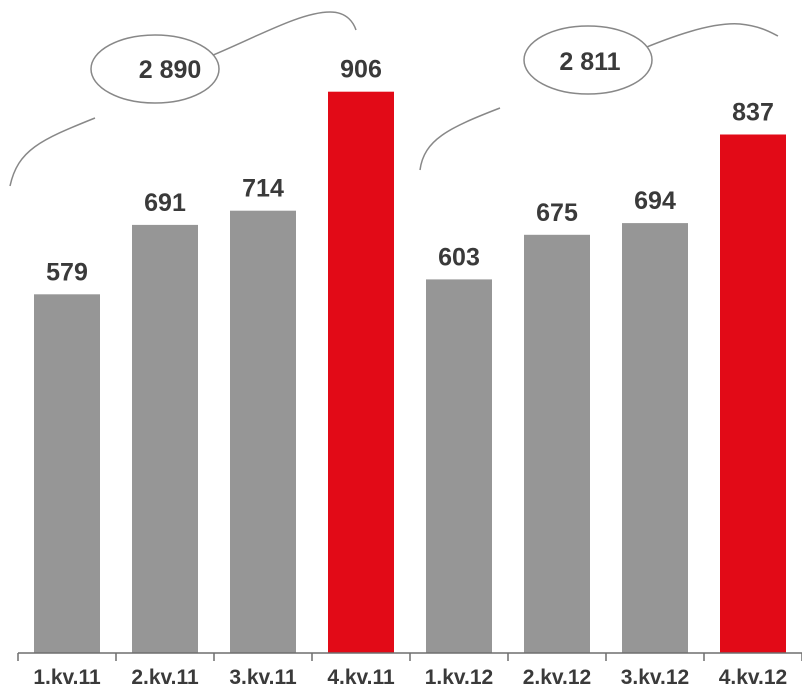  Describe the element at coordinates (557, 213) in the screenshot. I see `bar-value-label-2.kv.12: 675` at that location.